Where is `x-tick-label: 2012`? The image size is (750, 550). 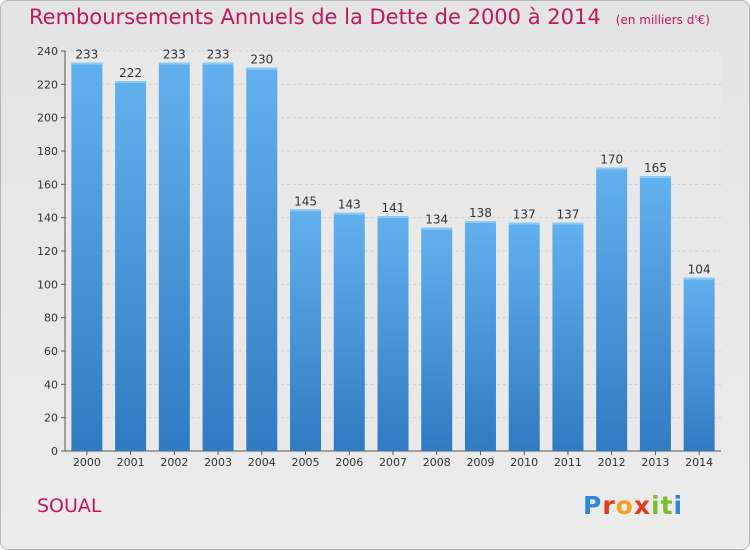
x-tick-label: 2012 is located at coordinates (612, 462).